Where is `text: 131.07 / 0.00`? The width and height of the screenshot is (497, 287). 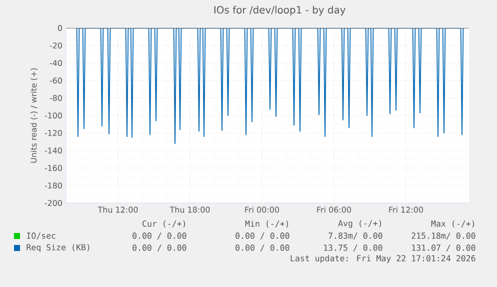 text: 131.07 / 0.00 is located at coordinates (444, 248).